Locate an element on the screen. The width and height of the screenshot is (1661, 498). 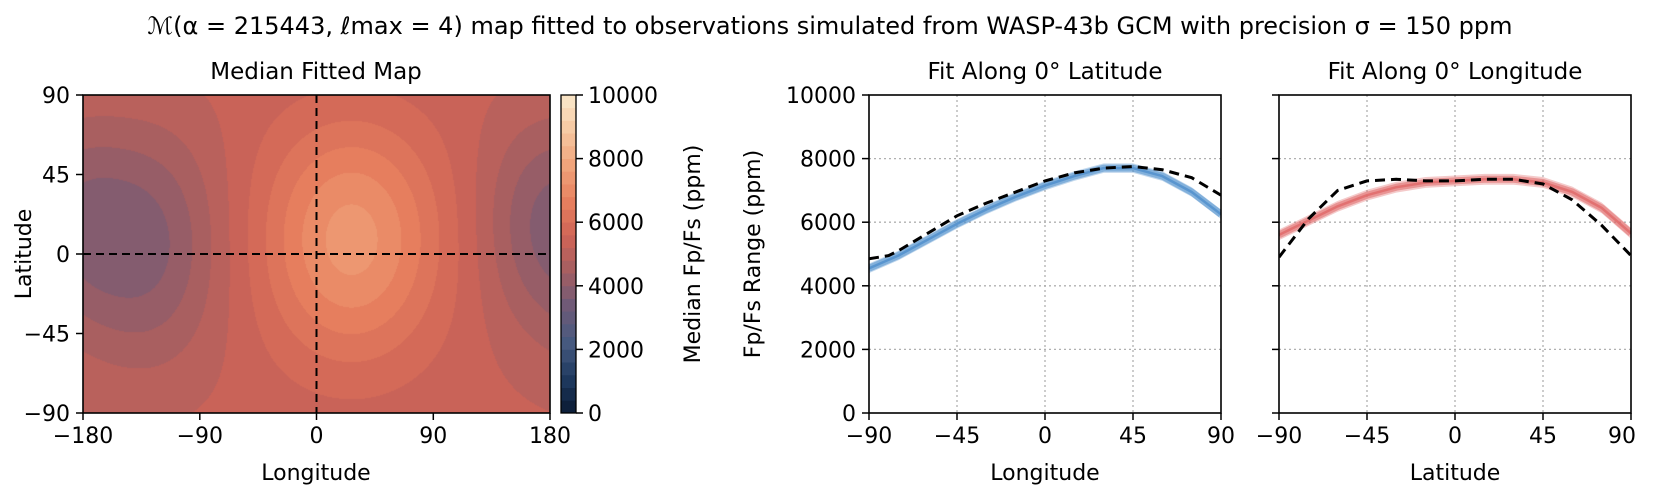
map-ytick-label: −45 is located at coordinates (47, 335).